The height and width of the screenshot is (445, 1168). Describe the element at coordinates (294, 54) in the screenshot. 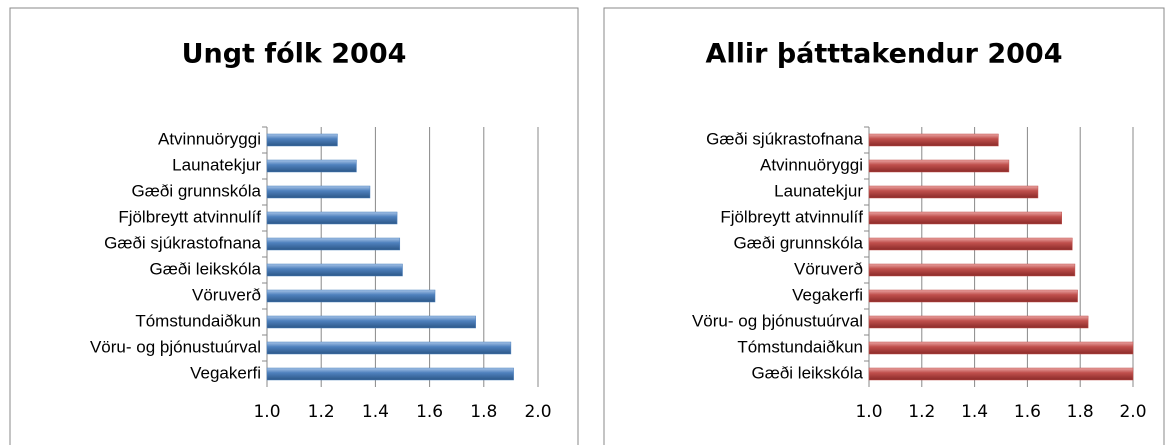

I see `chart-title: Ungt fólk 2004` at that location.